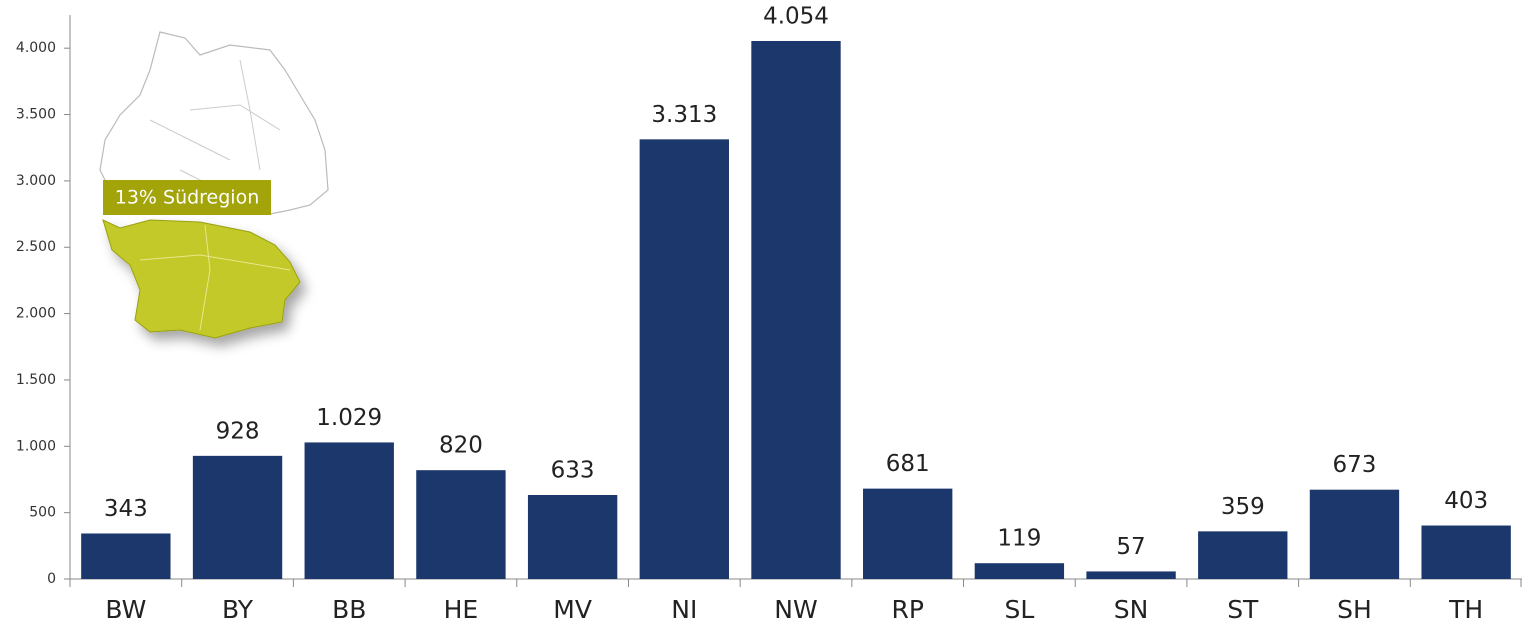 The image size is (1522, 623). Describe the element at coordinates (238, 609) in the screenshot. I see `x-tick-label: BY` at that location.